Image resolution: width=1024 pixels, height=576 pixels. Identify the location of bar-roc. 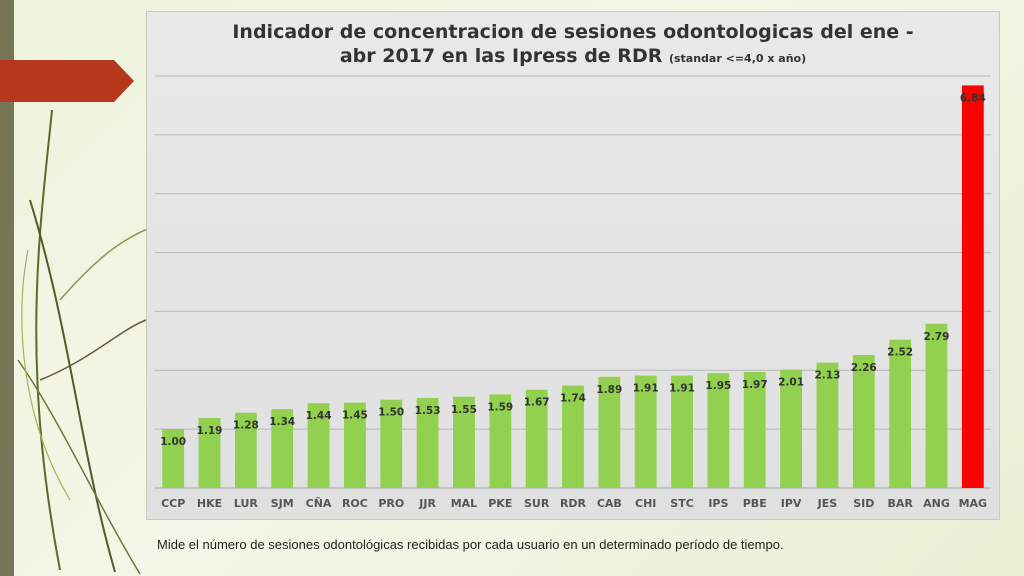
(355, 445).